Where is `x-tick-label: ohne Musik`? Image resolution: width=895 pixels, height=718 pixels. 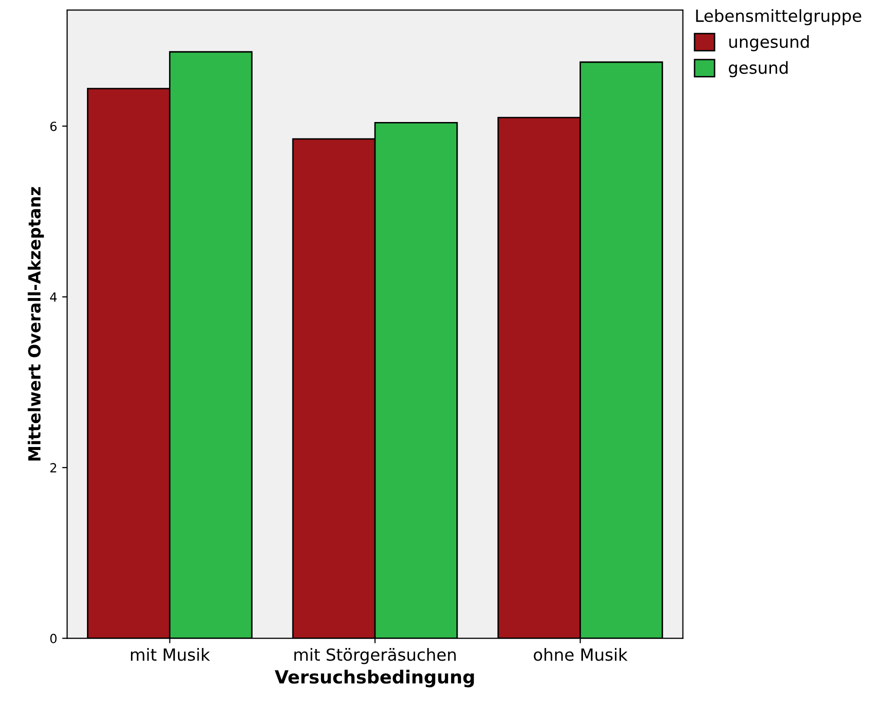 x-tick-label: ohne Musik is located at coordinates (581, 654).